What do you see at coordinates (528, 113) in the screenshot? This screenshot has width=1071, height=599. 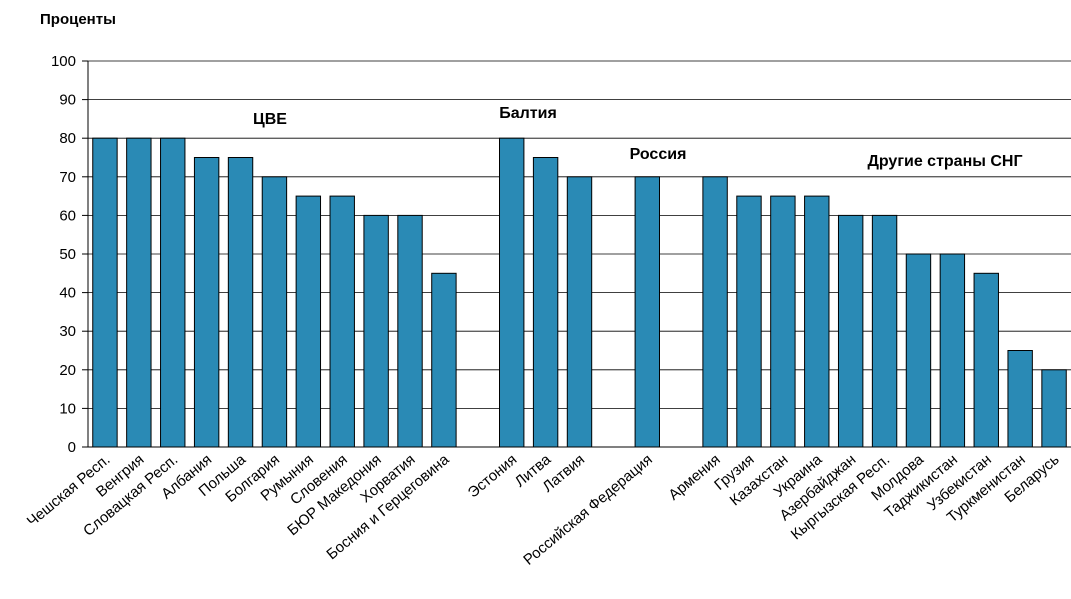 I see `annotation: Балтия` at bounding box center [528, 113].